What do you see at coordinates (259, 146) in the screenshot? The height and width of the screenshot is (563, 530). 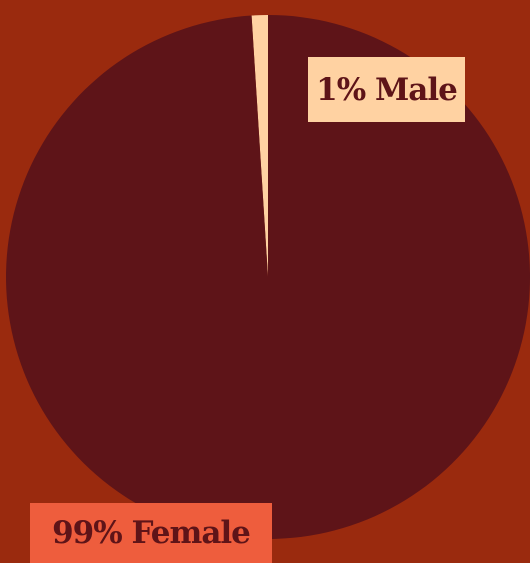 I see `pie-slice-male` at bounding box center [259, 146].